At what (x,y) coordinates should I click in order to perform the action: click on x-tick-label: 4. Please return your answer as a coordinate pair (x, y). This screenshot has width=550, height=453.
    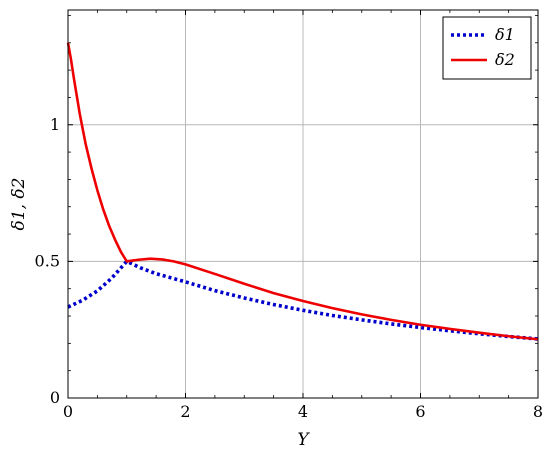
    Looking at the image, I should click on (303, 411).